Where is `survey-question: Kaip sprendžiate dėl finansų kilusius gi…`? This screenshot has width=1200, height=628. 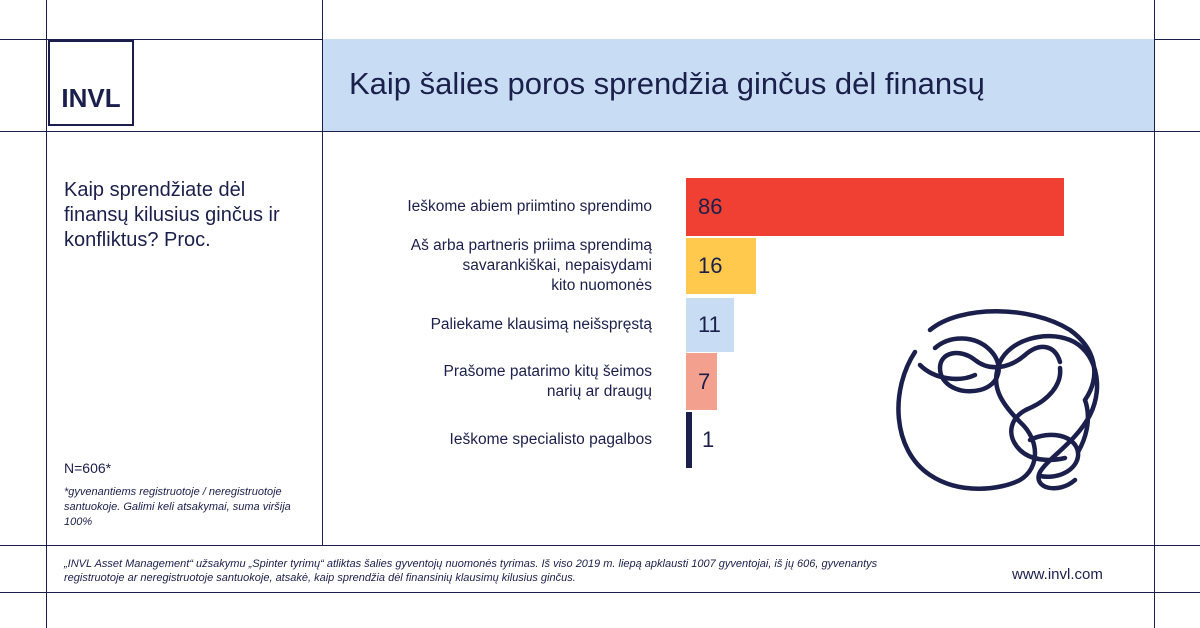 survey-question: Kaip sprendžiate dėl finansų kilusius gi… is located at coordinates (172, 215).